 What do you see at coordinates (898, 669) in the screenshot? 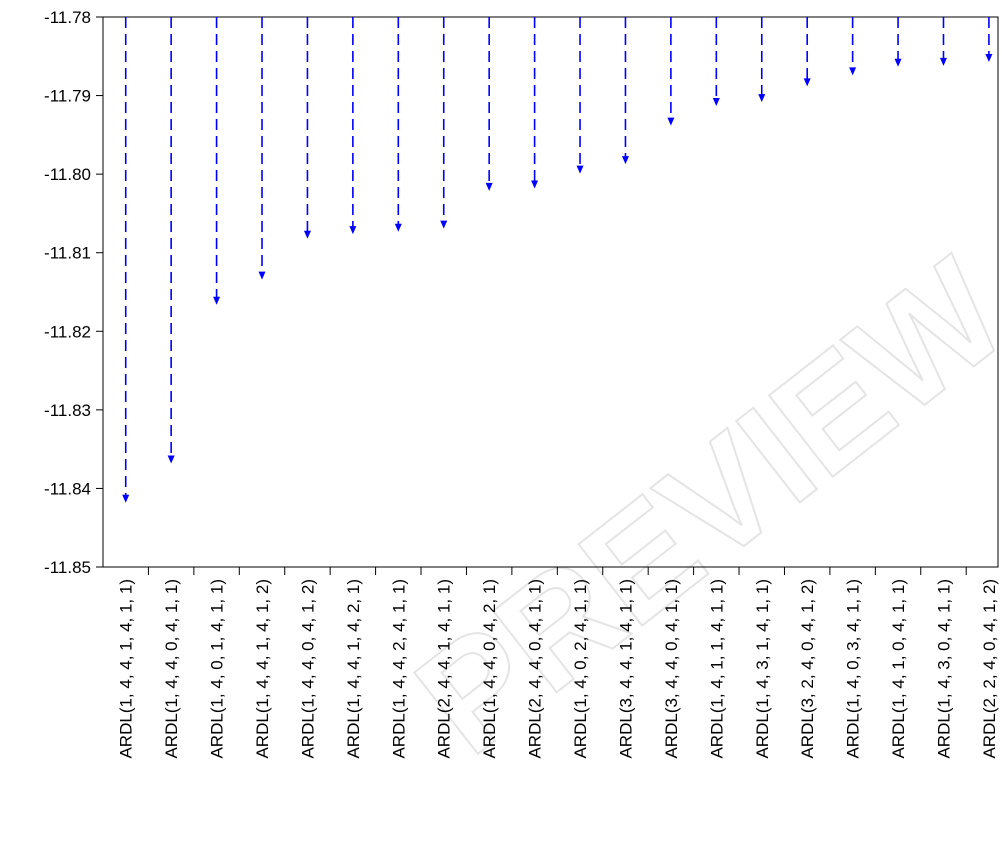
I see `x-tick-label: ARDL(1, 4, 1, 0, 4, 1, 1)` at bounding box center [898, 669].